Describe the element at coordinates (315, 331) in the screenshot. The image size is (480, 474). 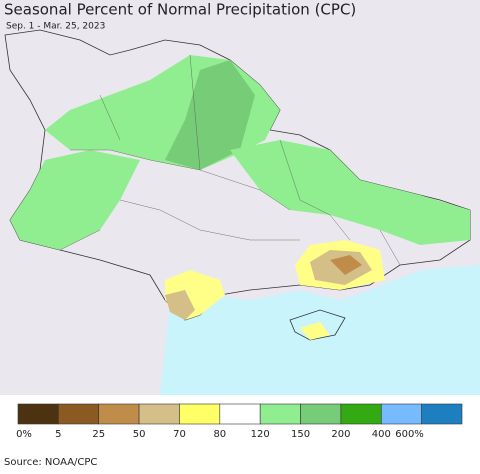
I see `dry-region-crimea` at that location.